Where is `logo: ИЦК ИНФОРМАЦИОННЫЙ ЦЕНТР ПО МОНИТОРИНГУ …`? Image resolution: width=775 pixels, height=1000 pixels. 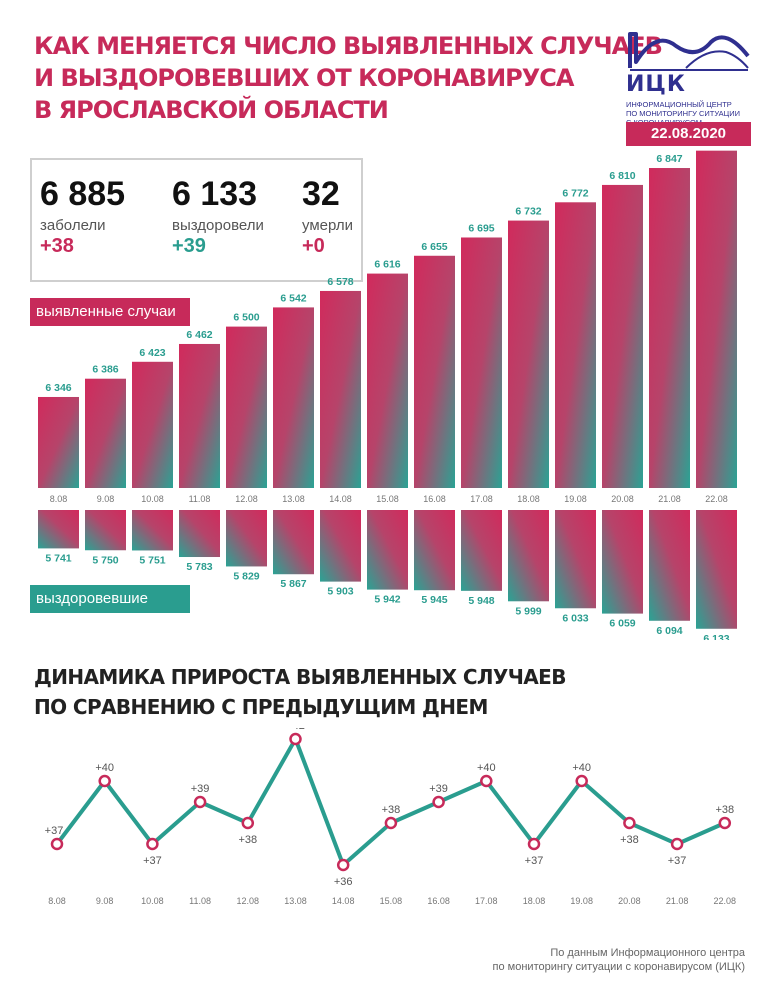 logo: ИЦК ИНФОРМАЦИОННЫЙ ЦЕНТР ПО МОНИТОРИНГУ … is located at coordinates (688, 88).